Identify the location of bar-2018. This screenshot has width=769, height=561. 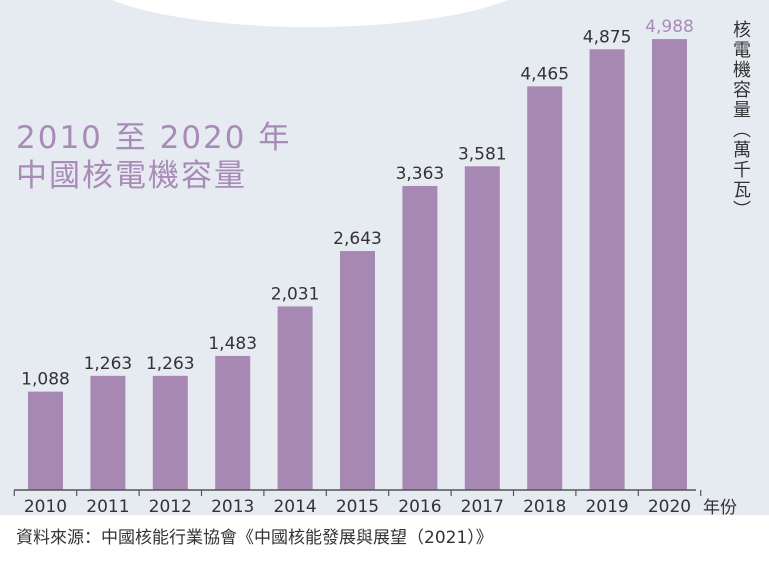
(545, 288).